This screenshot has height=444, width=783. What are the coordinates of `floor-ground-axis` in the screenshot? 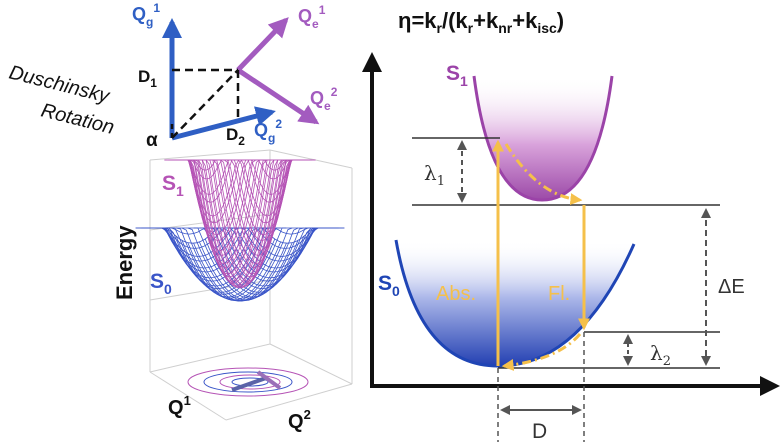 It's located at (249, 384).